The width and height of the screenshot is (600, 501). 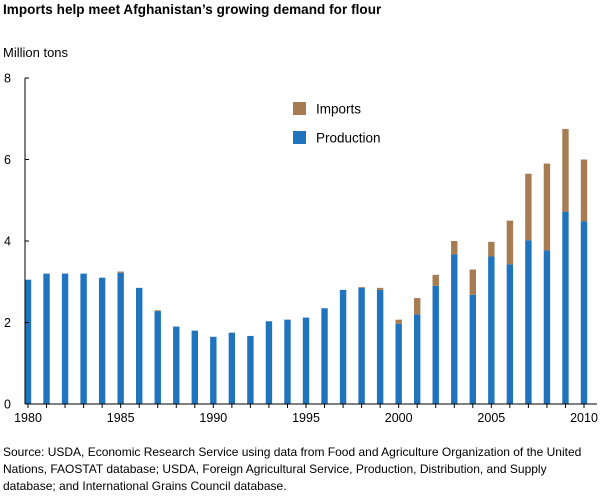 What do you see at coordinates (120, 272) in the screenshot?
I see `bar-imports-1985` at bounding box center [120, 272].